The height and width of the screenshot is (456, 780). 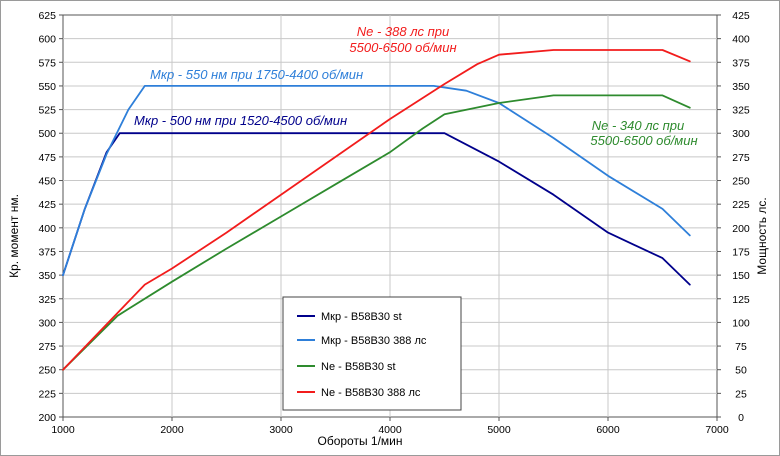 I want to click on annotation-text: Ne - 340 лс при, so click(x=638, y=125).